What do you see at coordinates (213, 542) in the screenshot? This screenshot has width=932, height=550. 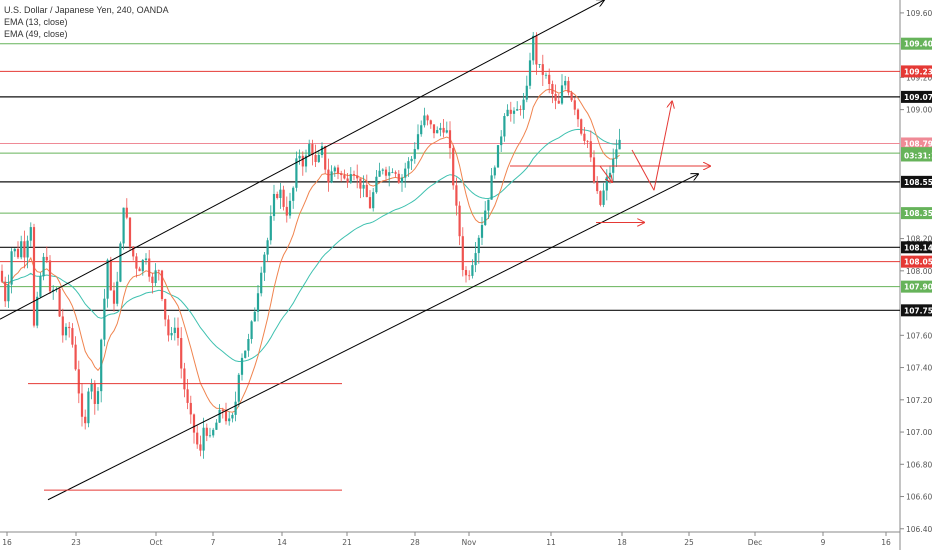 I see `time-tick-label: 7` at bounding box center [213, 542].